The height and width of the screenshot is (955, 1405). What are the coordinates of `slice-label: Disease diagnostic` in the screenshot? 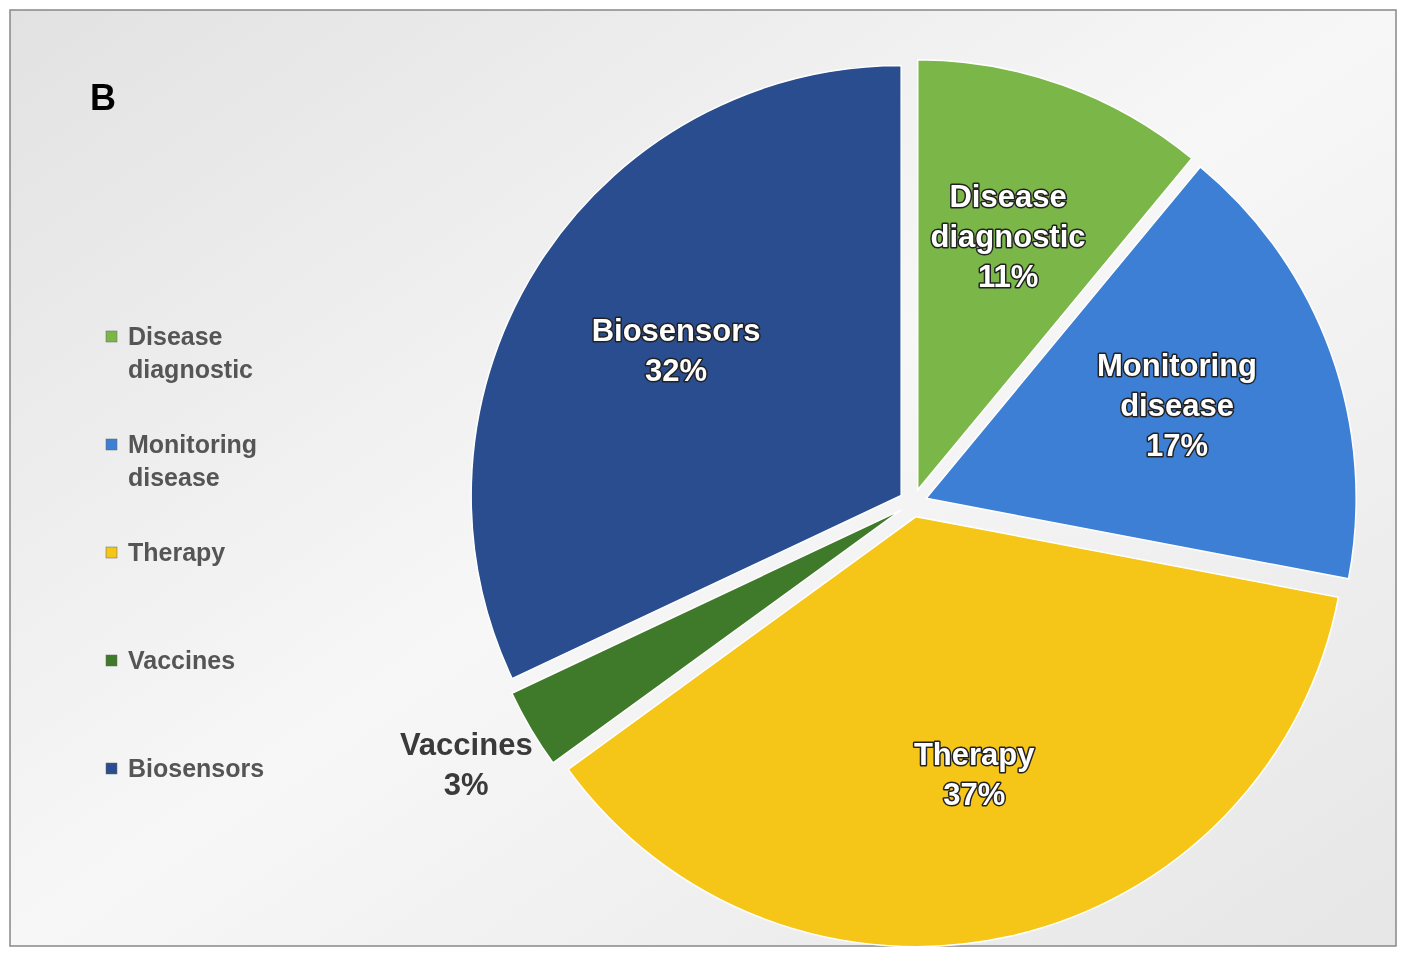 It's located at (1008, 217).